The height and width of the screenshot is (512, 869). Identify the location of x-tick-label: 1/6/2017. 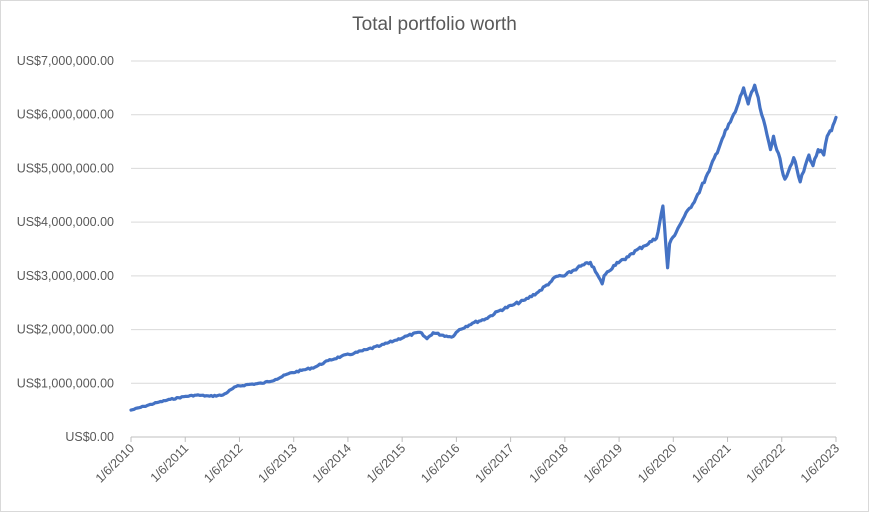
(494, 463).